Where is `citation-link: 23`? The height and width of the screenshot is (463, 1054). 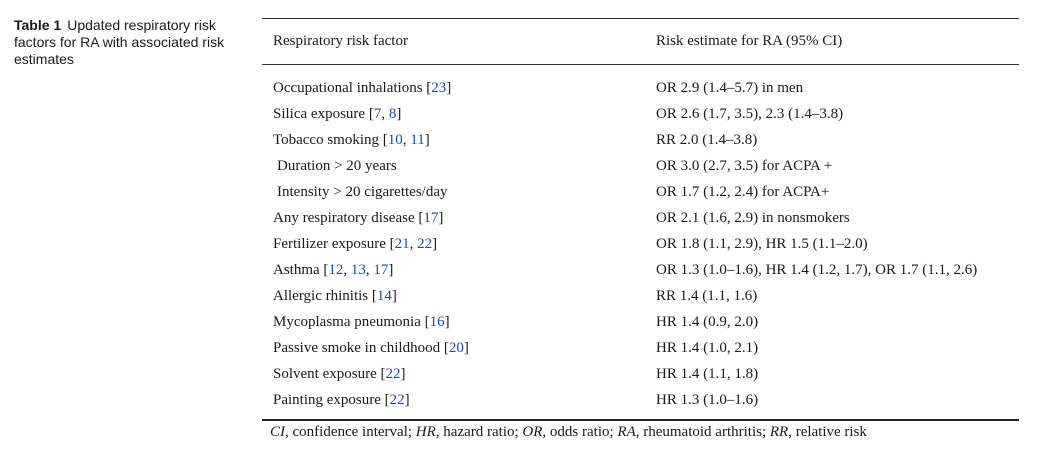
citation-link: 23 is located at coordinates (439, 87).